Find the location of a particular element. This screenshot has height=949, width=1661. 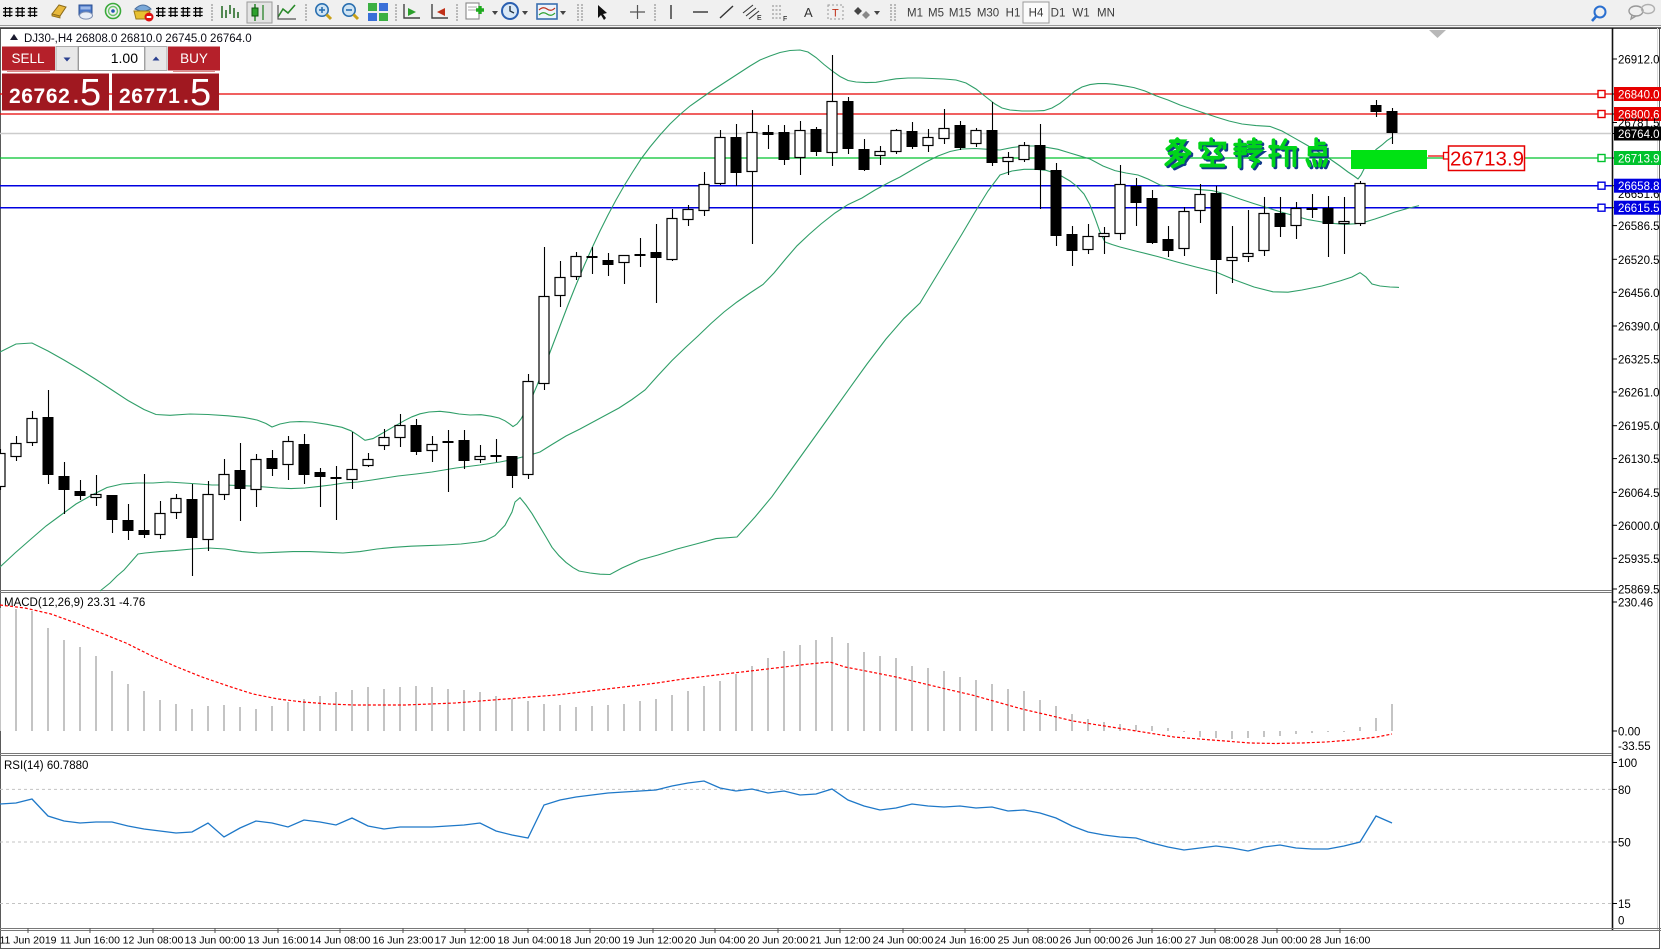

svg-text: RSI(14) 60.7880 is located at coordinates (46, 766).